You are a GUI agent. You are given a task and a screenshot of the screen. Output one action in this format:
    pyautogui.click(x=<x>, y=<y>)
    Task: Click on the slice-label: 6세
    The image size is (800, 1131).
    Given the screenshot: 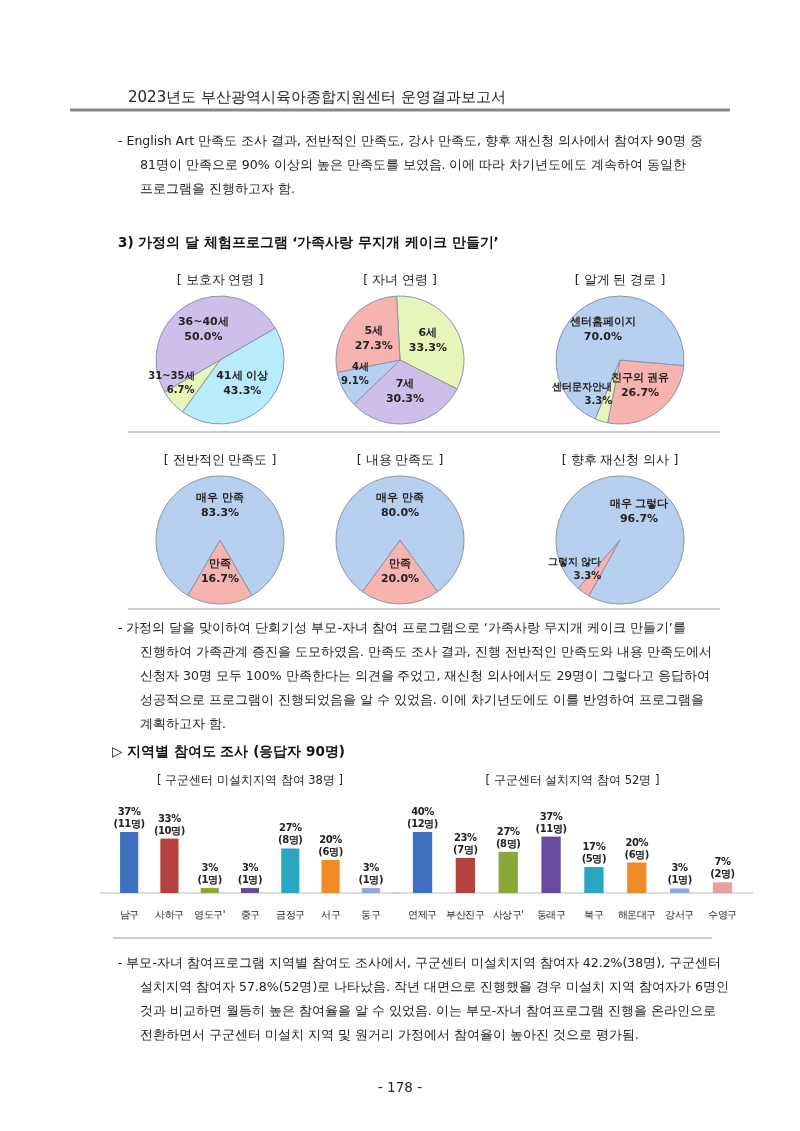 What is the action you would take?
    pyautogui.click(x=428, y=332)
    